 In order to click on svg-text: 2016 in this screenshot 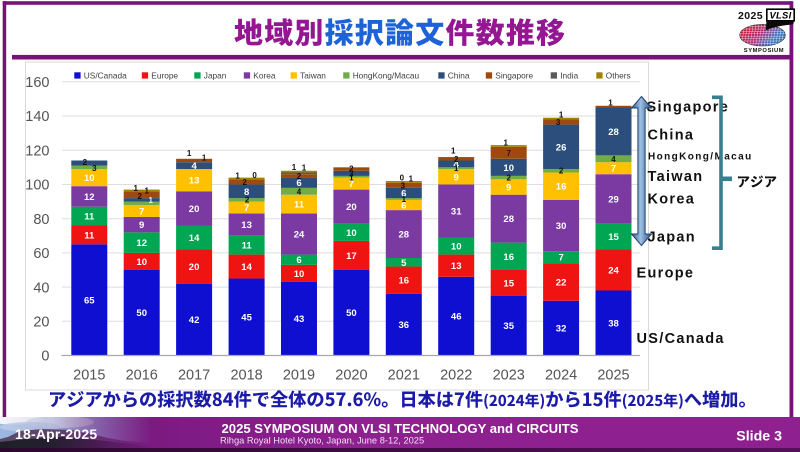, I will do `click(142, 375)`.